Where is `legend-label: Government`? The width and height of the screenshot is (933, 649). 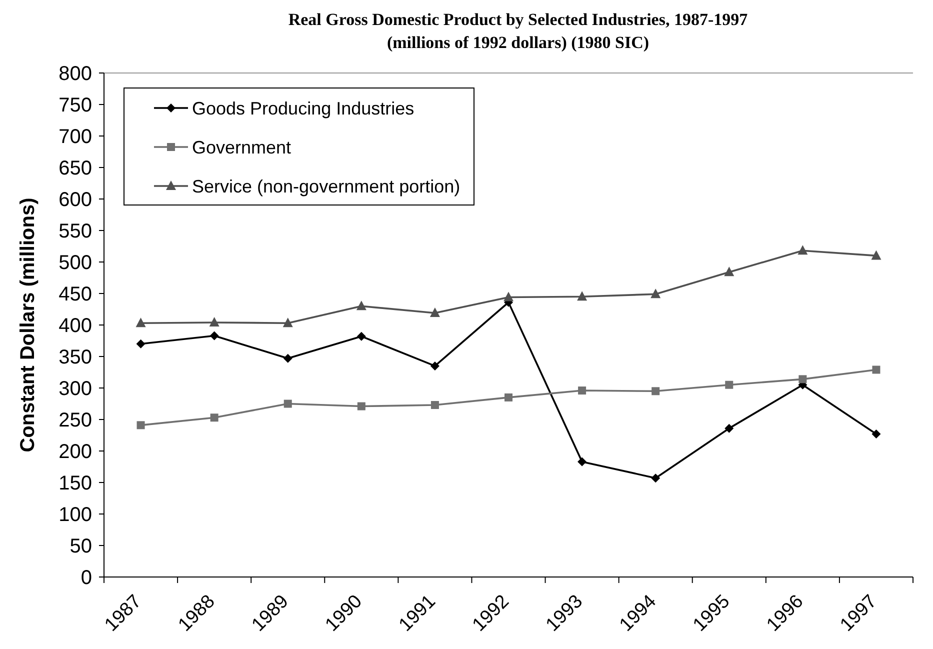
legend-label: Government is located at coordinates (242, 147).